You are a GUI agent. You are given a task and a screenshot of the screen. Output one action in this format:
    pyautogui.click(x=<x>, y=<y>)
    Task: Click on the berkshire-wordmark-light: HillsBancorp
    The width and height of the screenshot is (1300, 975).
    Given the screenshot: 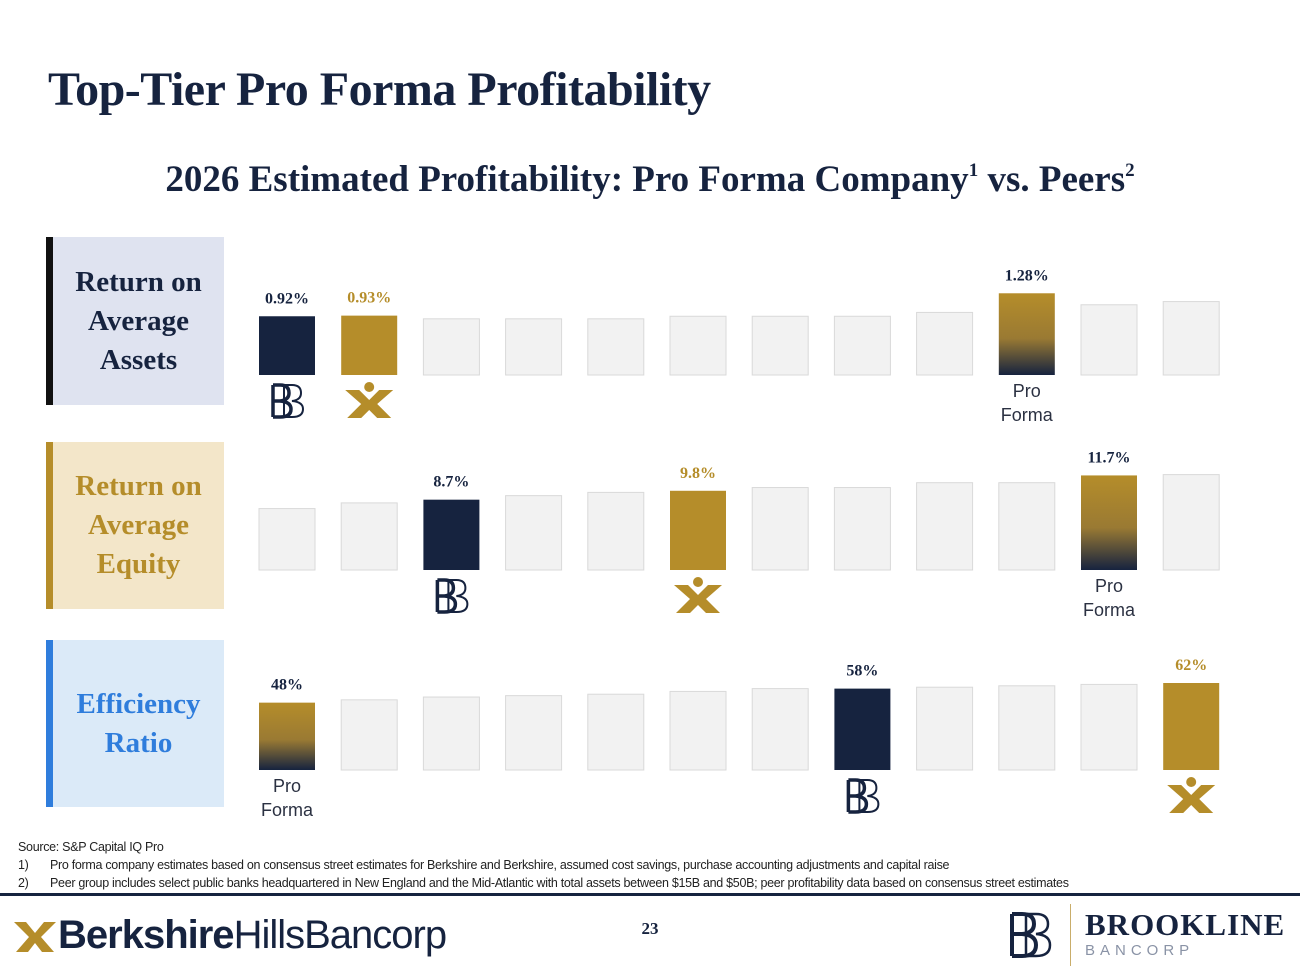 What is the action you would take?
    pyautogui.click(x=340, y=935)
    